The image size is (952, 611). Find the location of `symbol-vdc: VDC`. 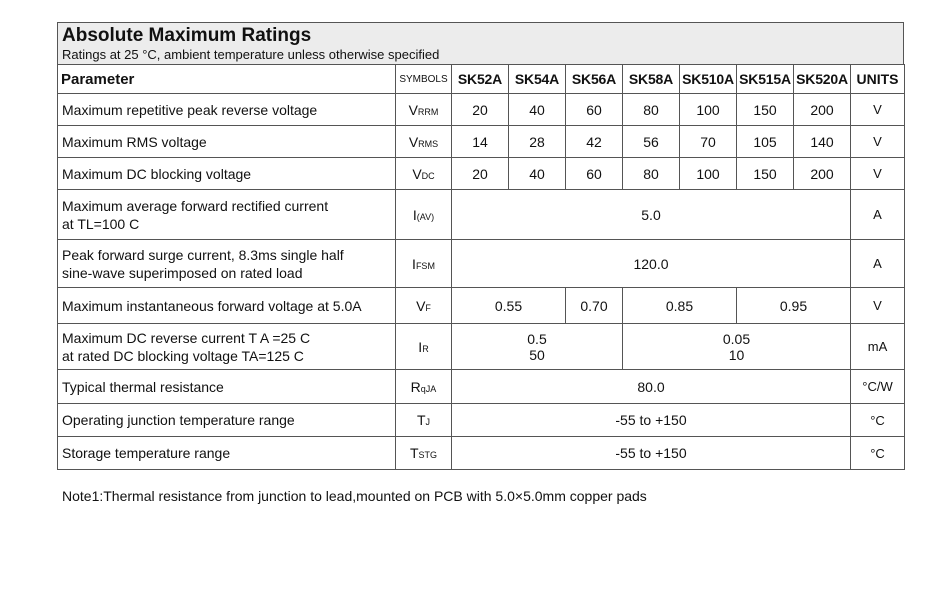

symbol-vdc: VDC is located at coordinates (423, 173).